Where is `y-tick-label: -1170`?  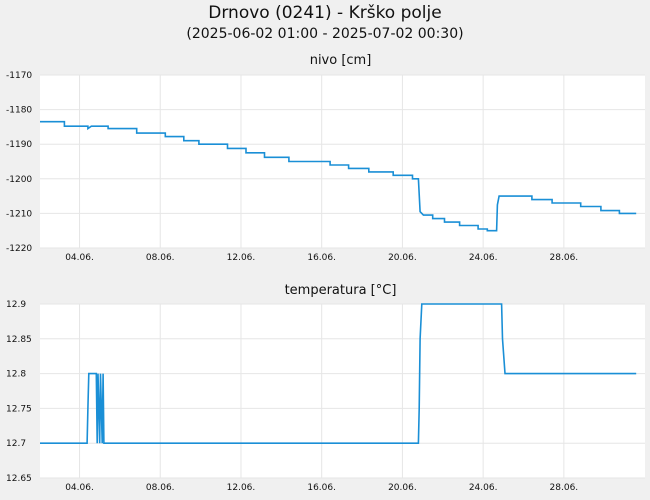 y-tick-label: -1170 is located at coordinates (19, 76).